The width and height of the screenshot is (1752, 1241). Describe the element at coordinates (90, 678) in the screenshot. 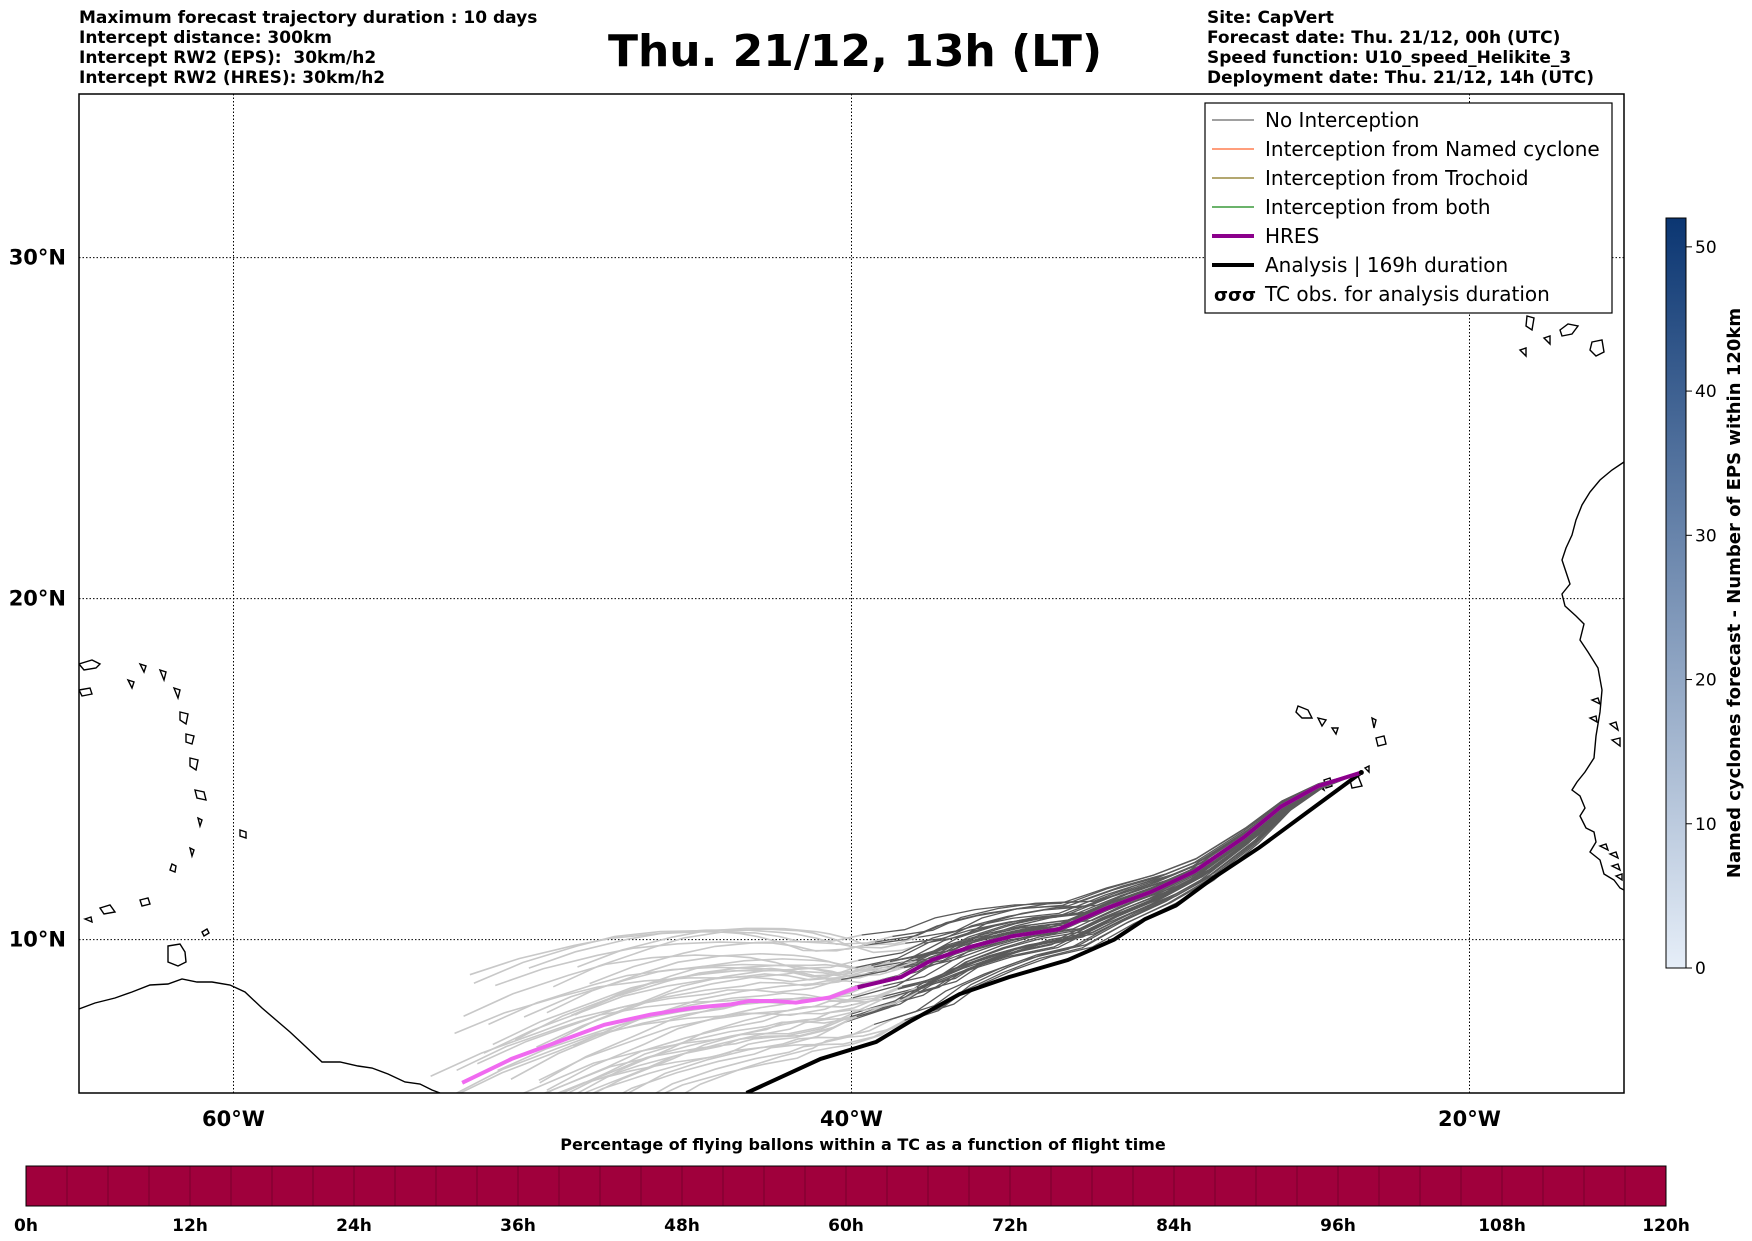

I see `puerto-rico-coast` at that location.